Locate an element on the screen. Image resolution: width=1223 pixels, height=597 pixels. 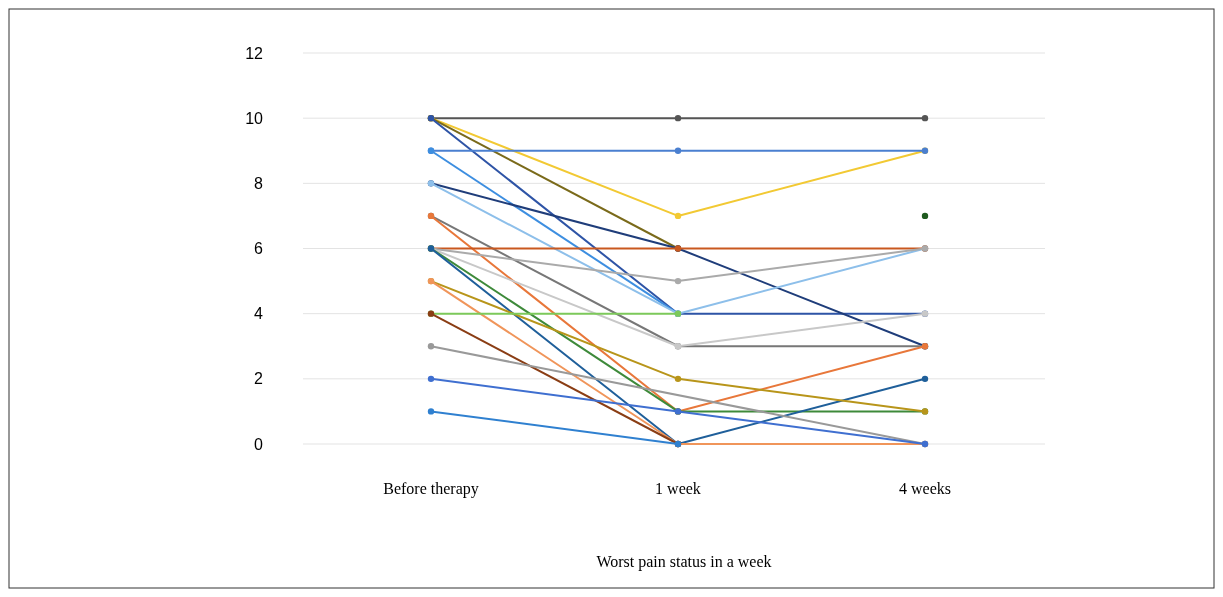
x-tick-label: 4 weeks is located at coordinates (925, 488).